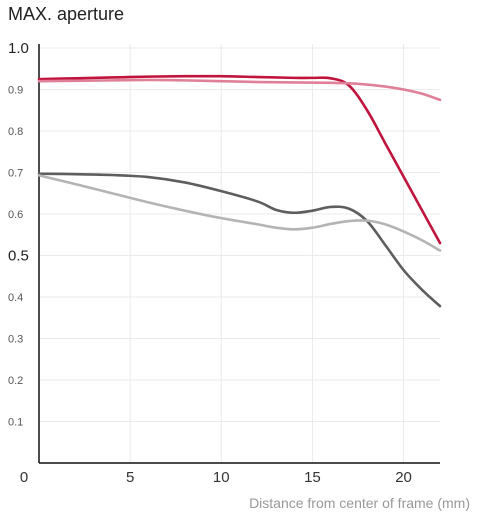  I want to click on x-tick-label: 0, so click(24, 477).